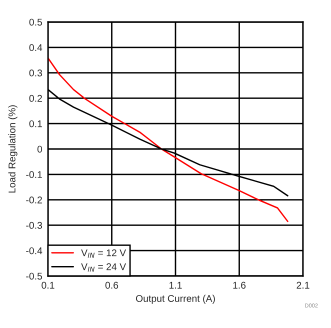 Image resolution: width=331 pixels, height=328 pixels. What do you see at coordinates (303, 285) in the screenshot?
I see `x-tick-label: 2.1` at bounding box center [303, 285].